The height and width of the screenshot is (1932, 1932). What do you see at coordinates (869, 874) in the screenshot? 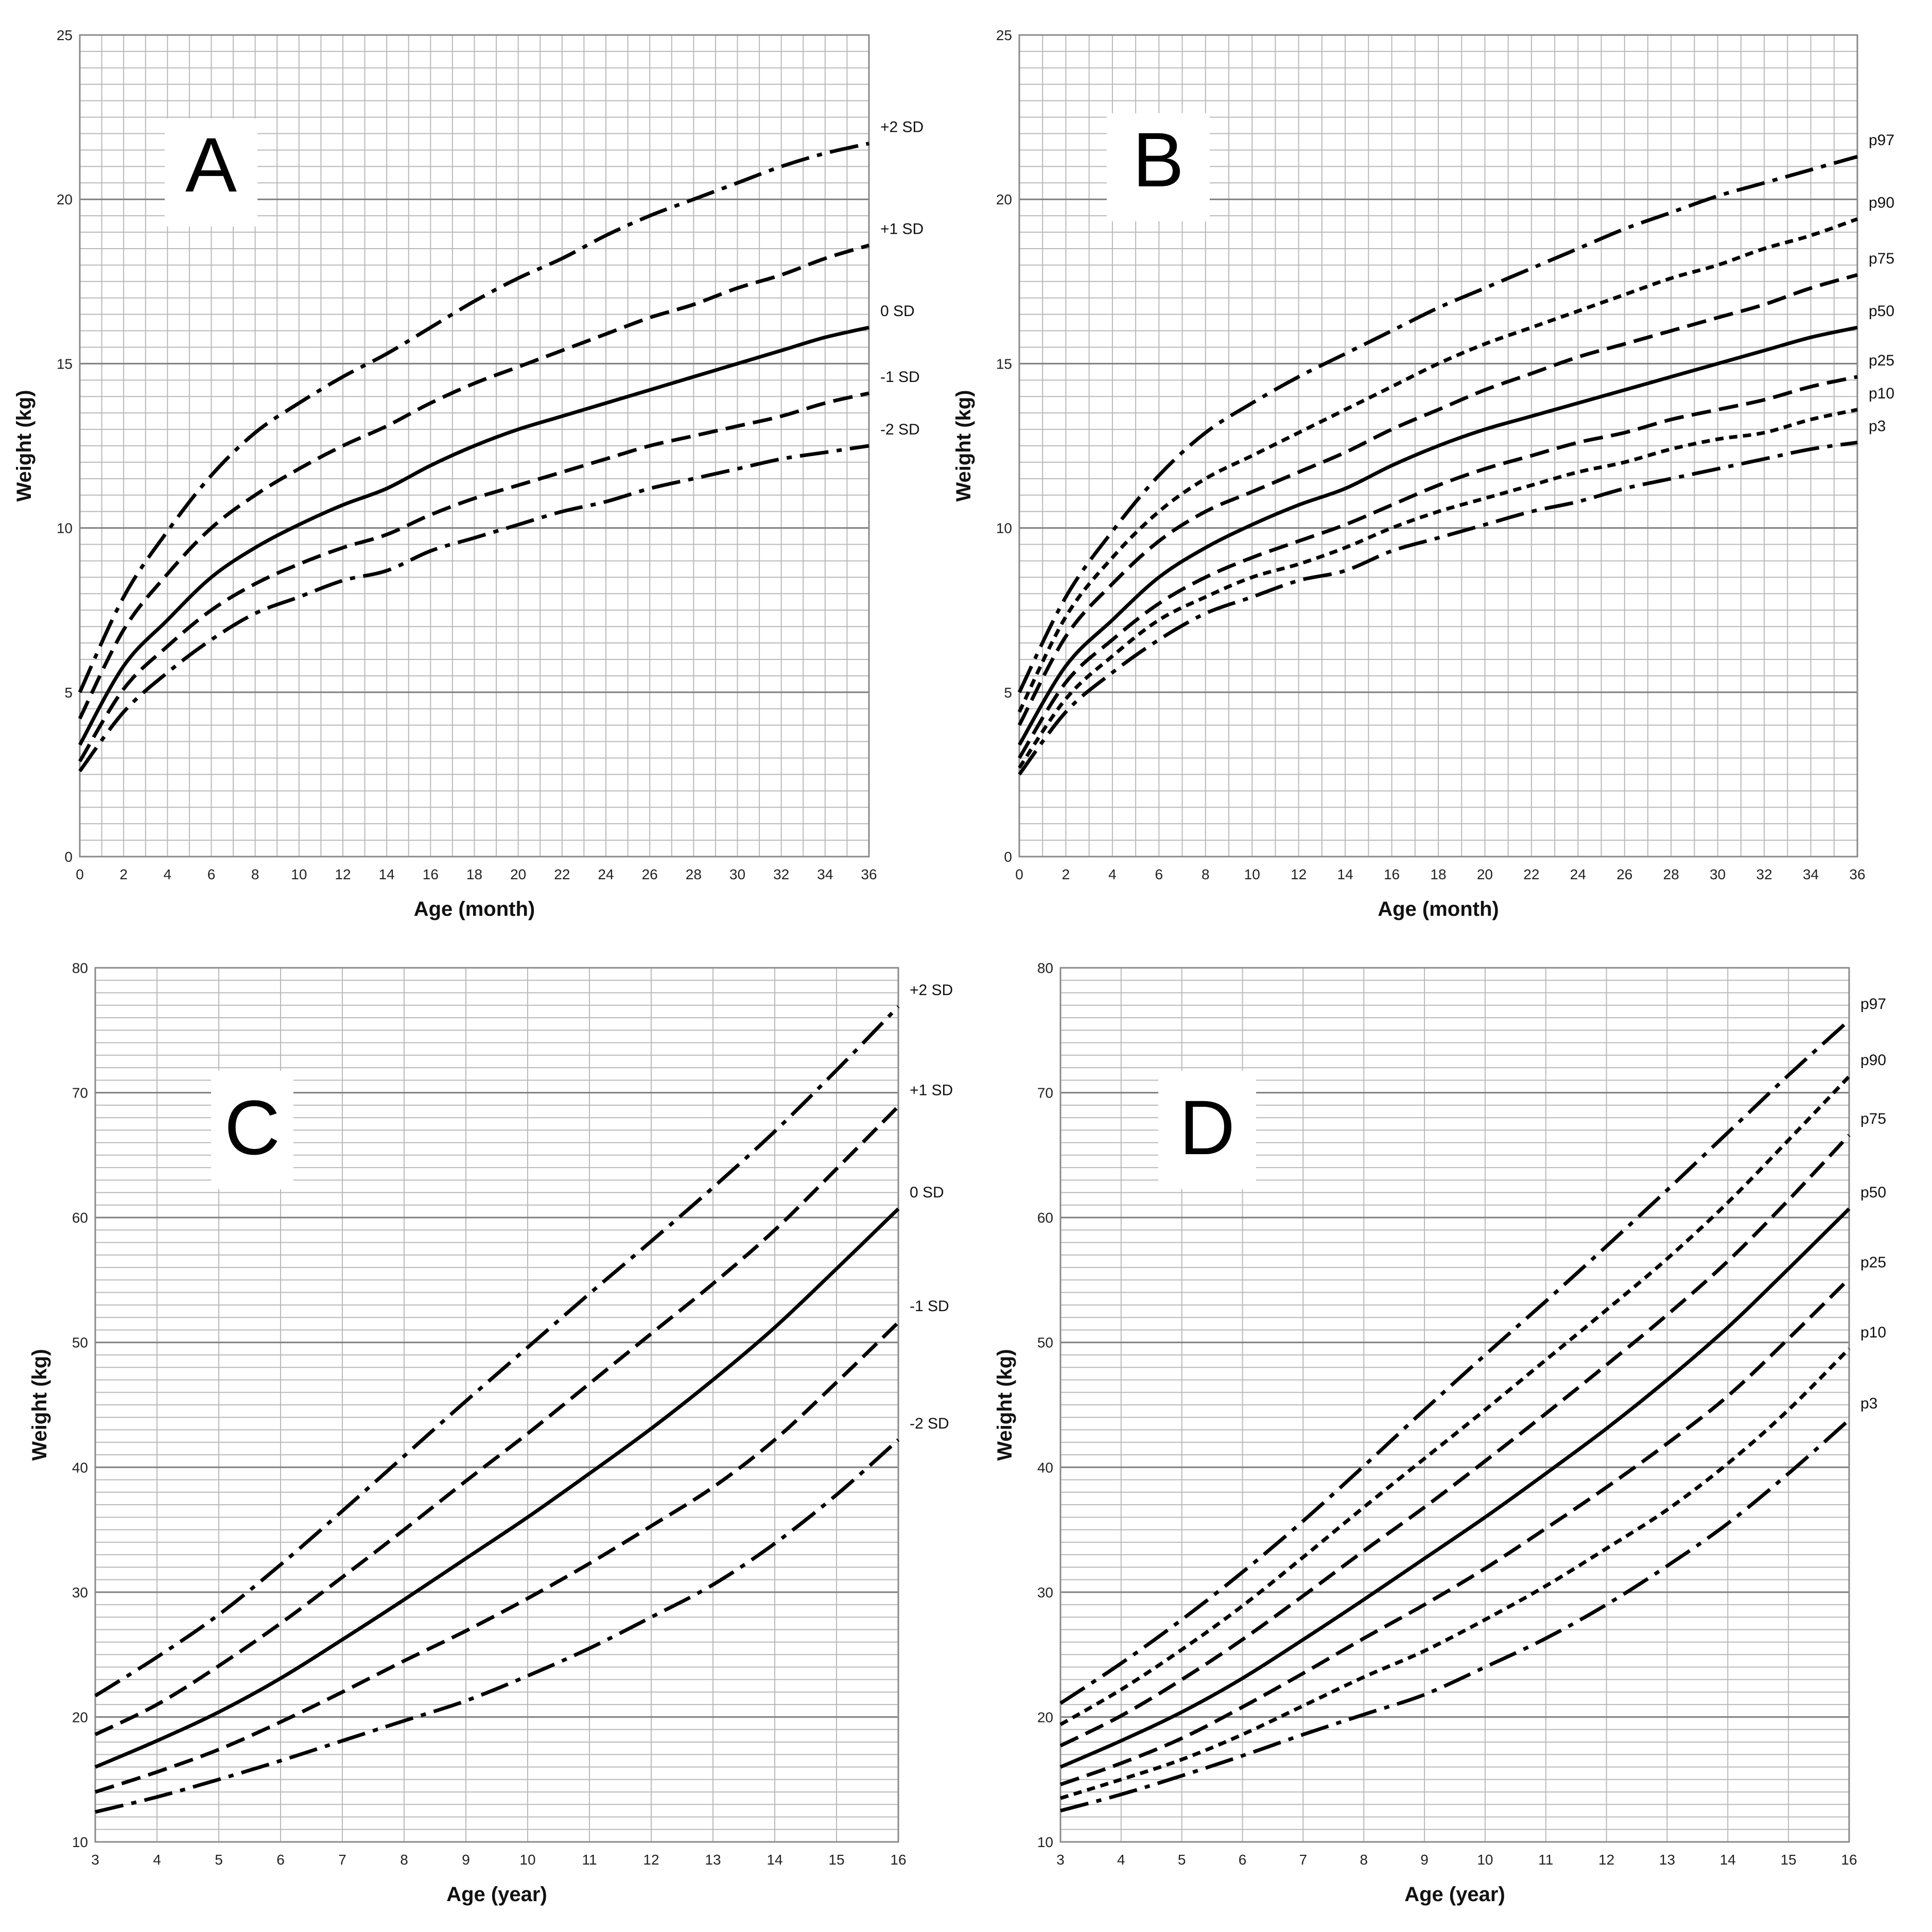
I see `x-tick-label: 36` at bounding box center [869, 874].